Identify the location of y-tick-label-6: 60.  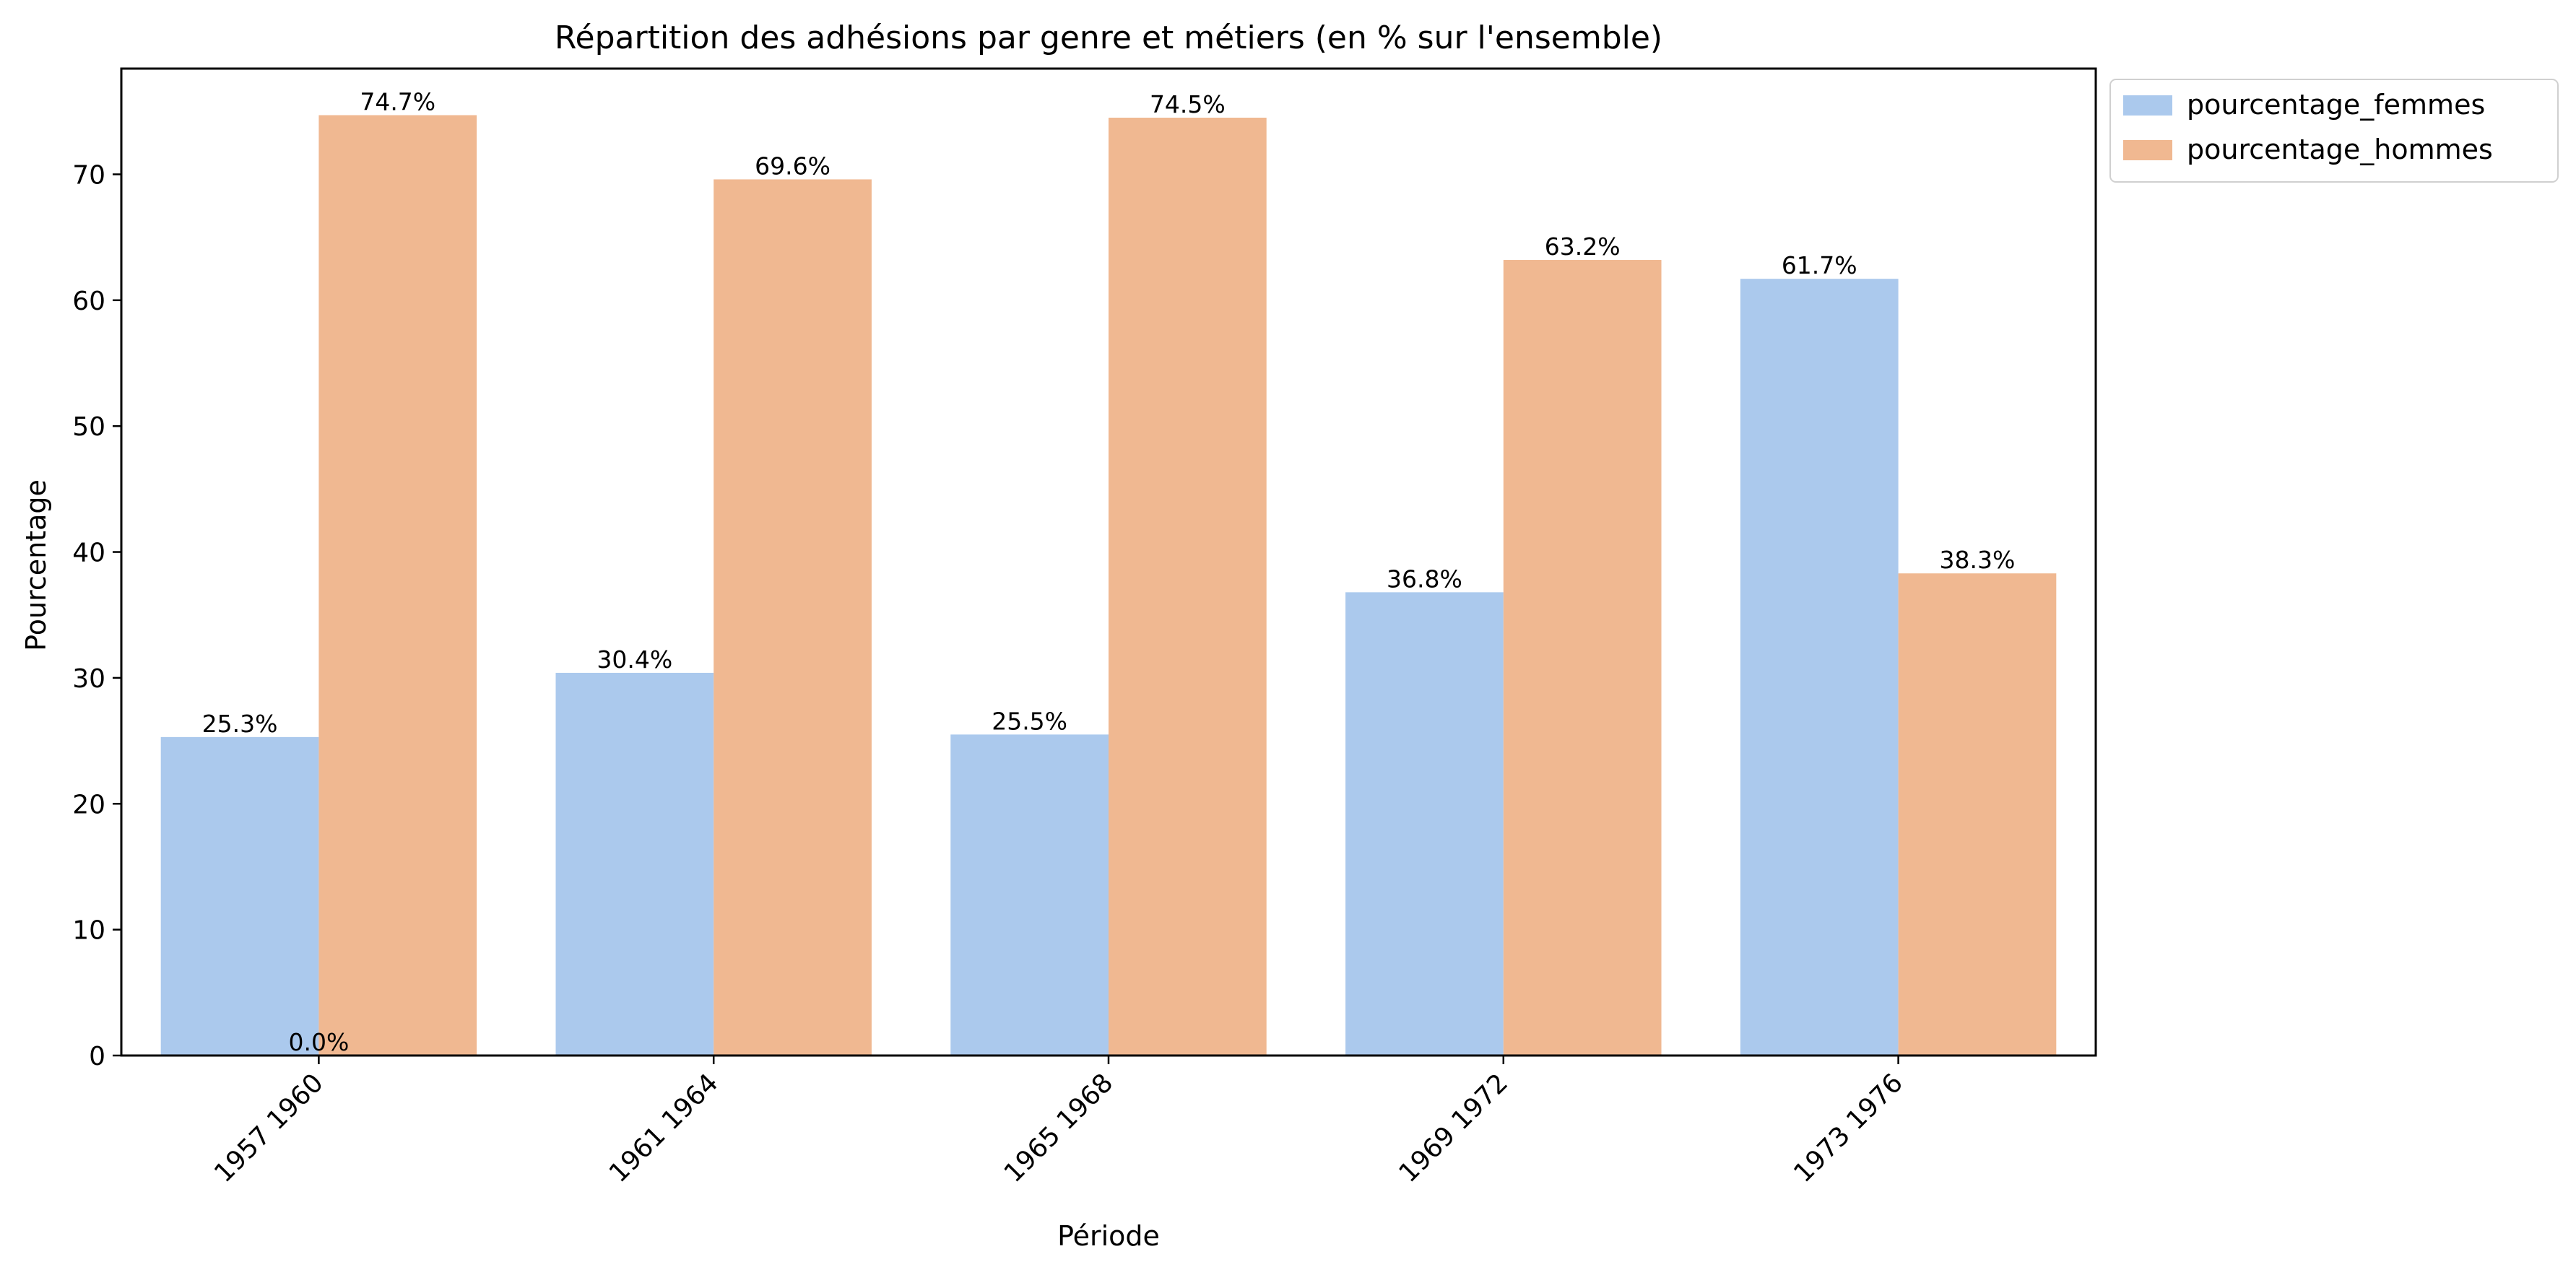
(88, 301).